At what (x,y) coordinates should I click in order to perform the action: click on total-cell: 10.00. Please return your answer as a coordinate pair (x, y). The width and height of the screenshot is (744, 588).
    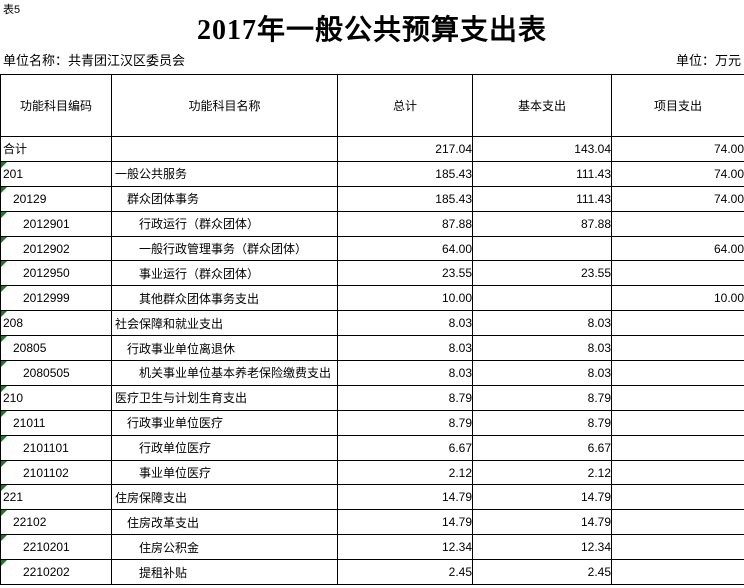
    Looking at the image, I should click on (405, 298).